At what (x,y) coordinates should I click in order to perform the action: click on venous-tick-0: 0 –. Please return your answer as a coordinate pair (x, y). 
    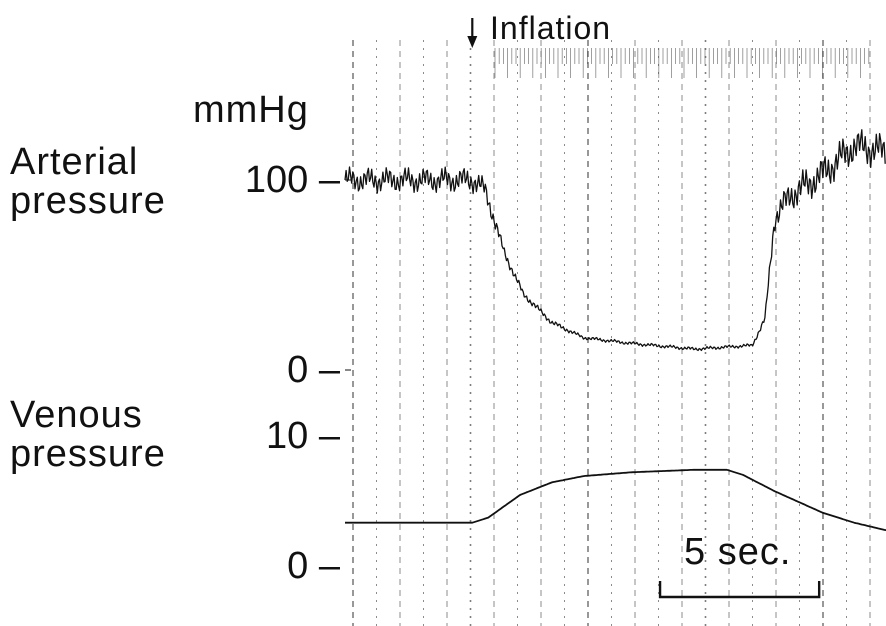
    Looking at the image, I should click on (313, 566).